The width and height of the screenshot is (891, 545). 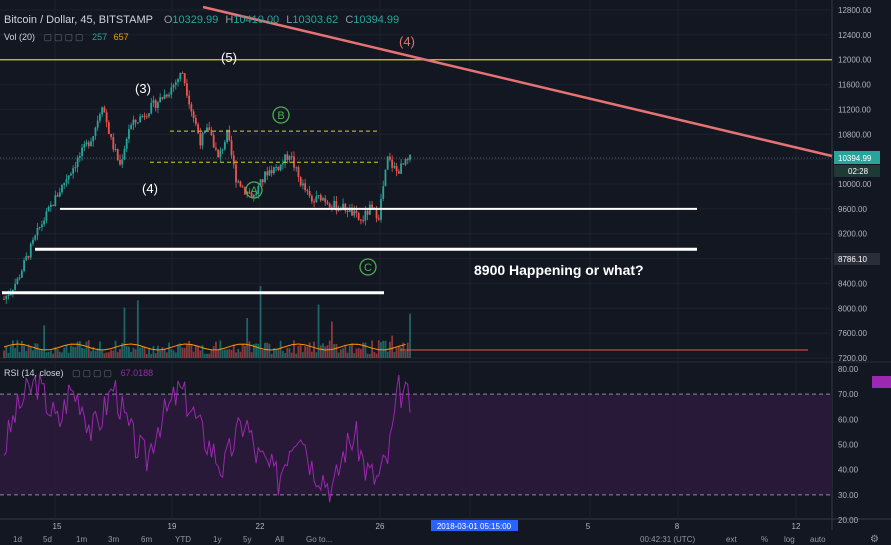 I want to click on rsi-tools-icon: ▢▢▢▢, so click(x=93, y=373).